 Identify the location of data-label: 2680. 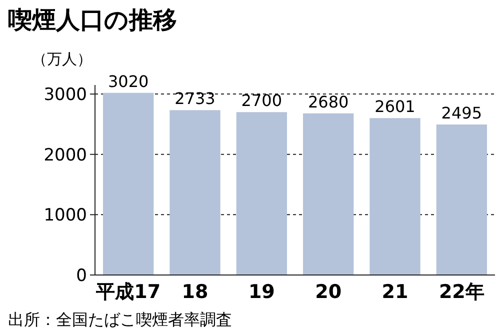
(328, 102).